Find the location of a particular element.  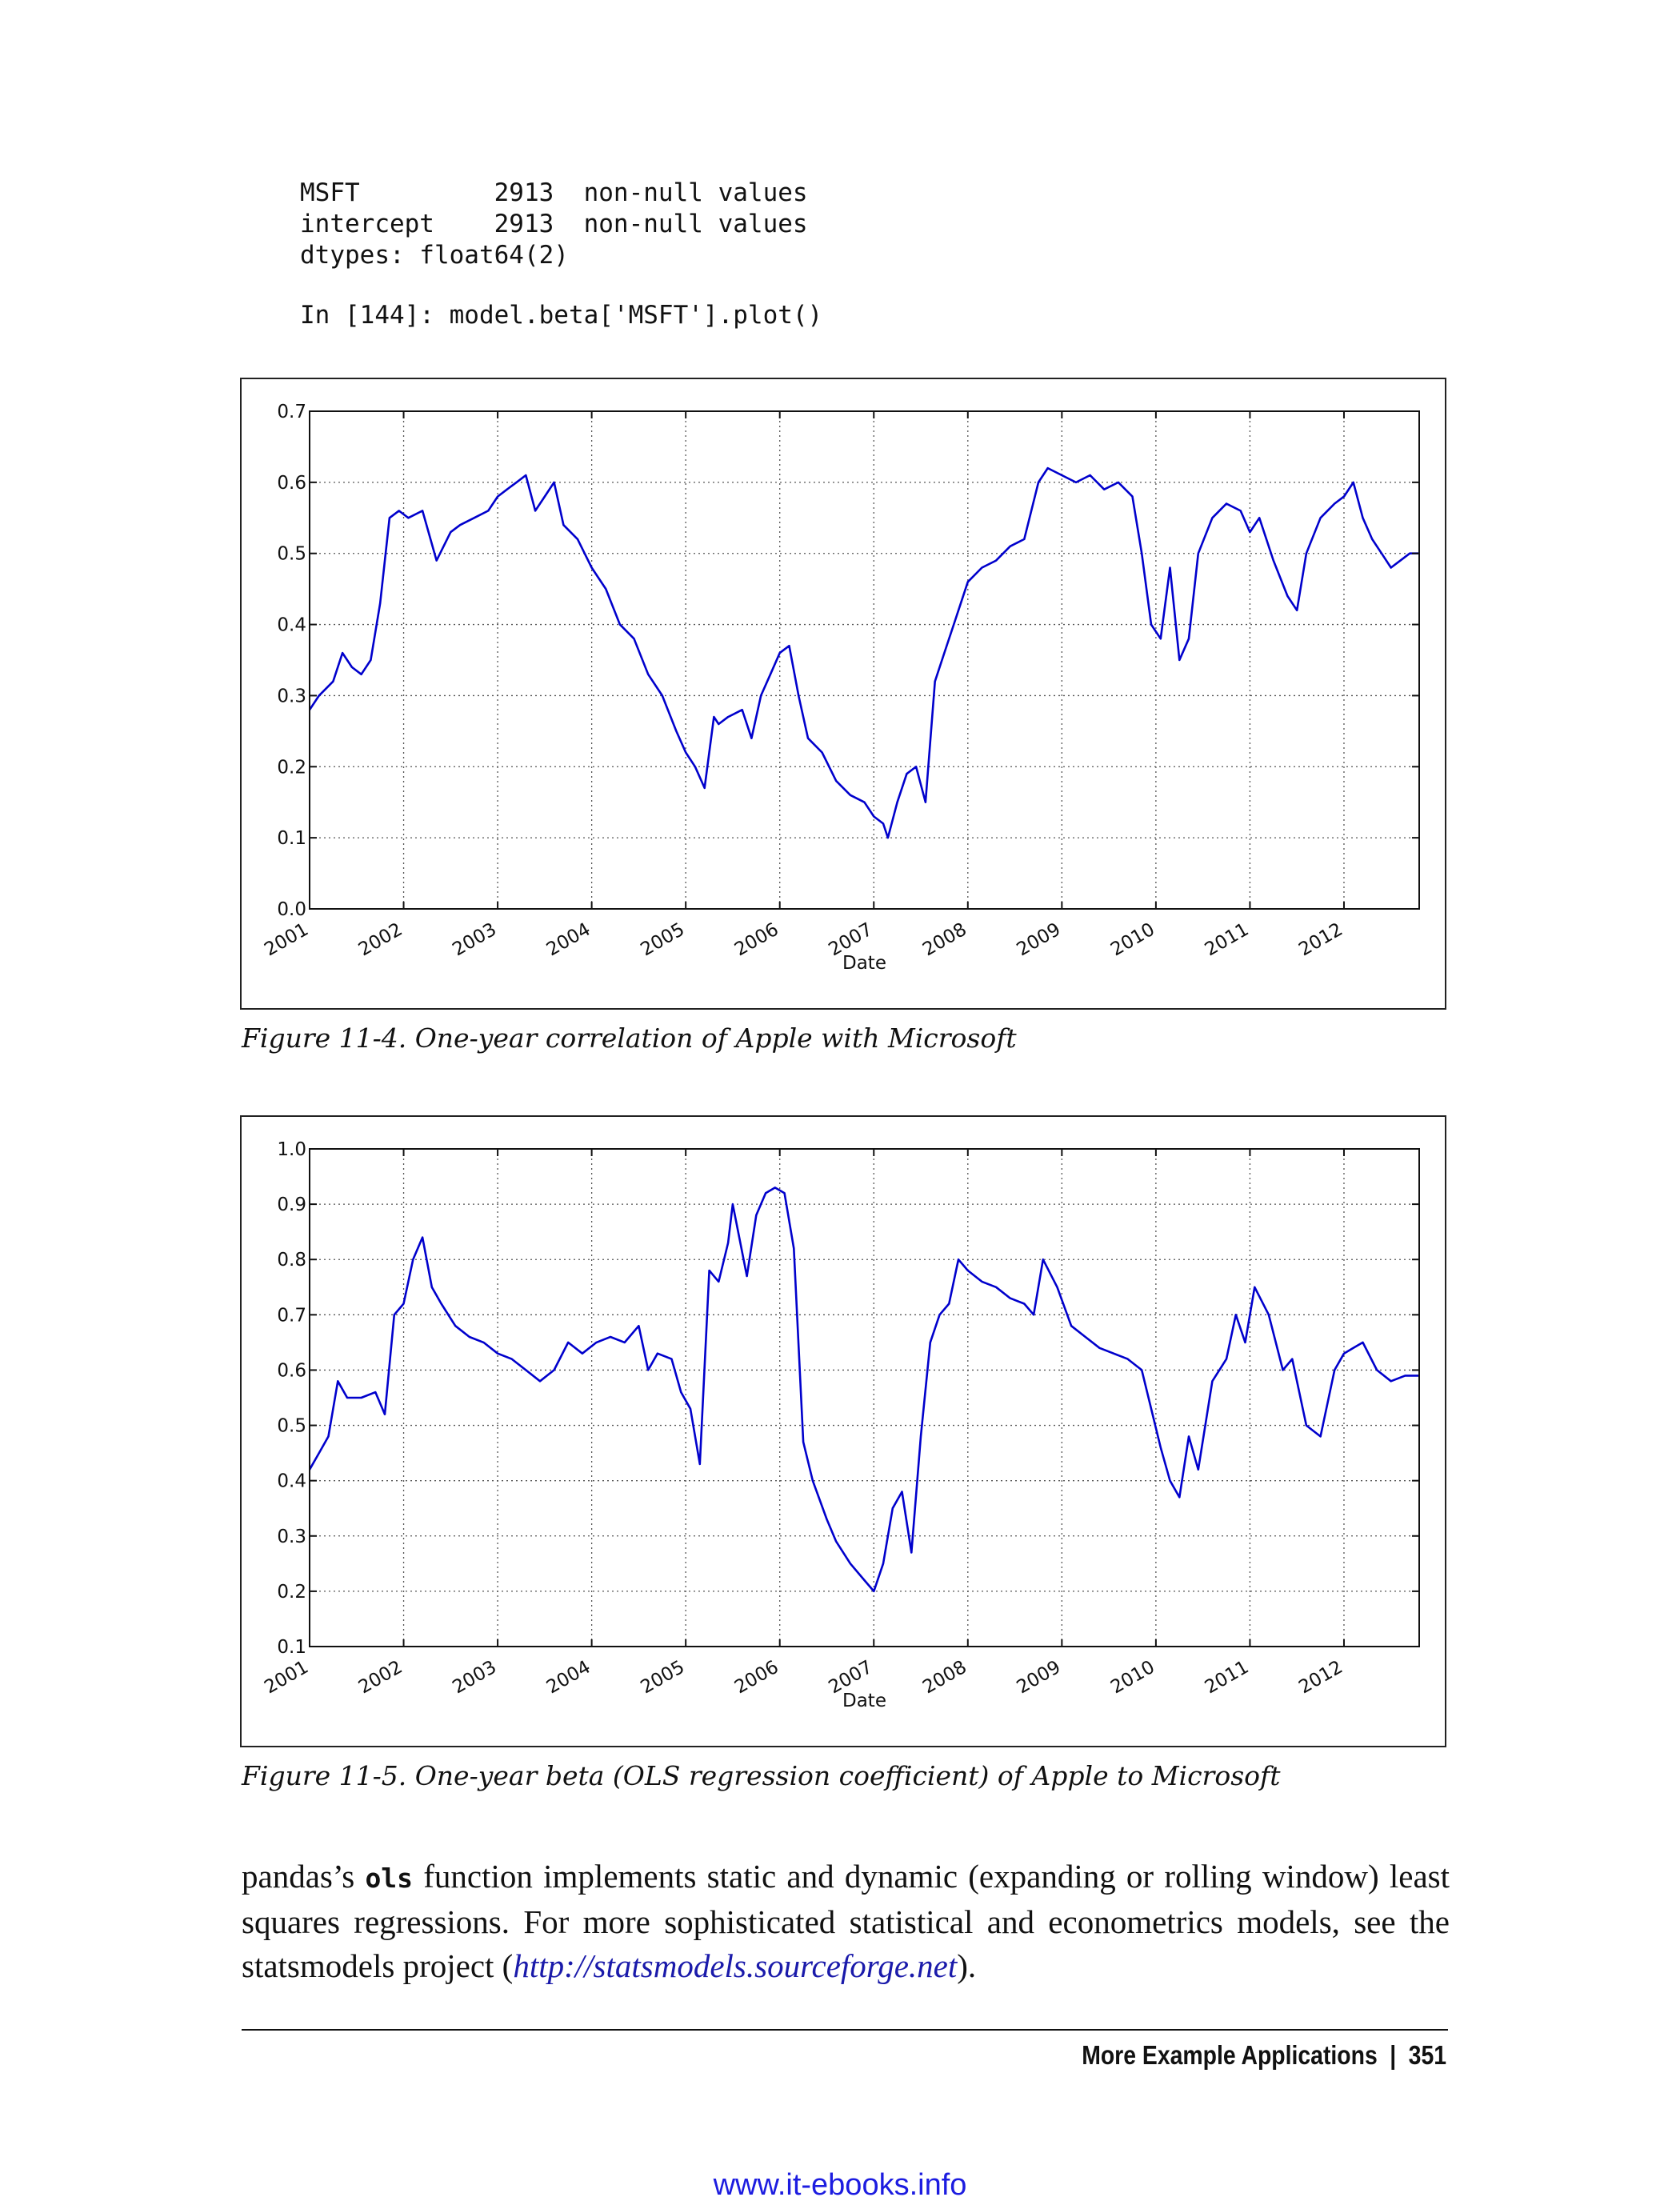

footer-rule is located at coordinates (845, 2030).